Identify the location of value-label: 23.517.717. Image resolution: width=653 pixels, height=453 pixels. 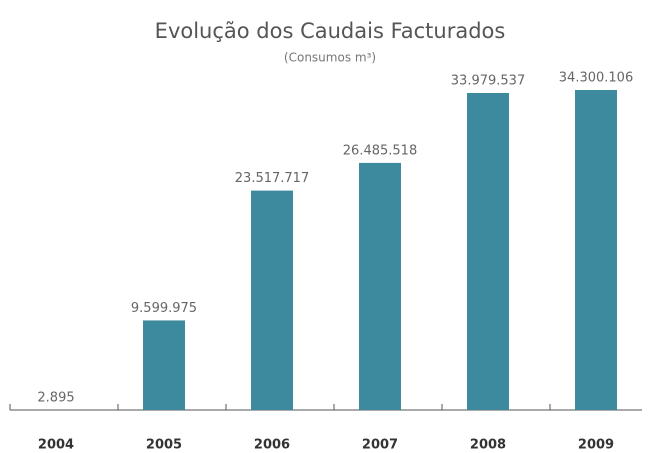
(272, 178).